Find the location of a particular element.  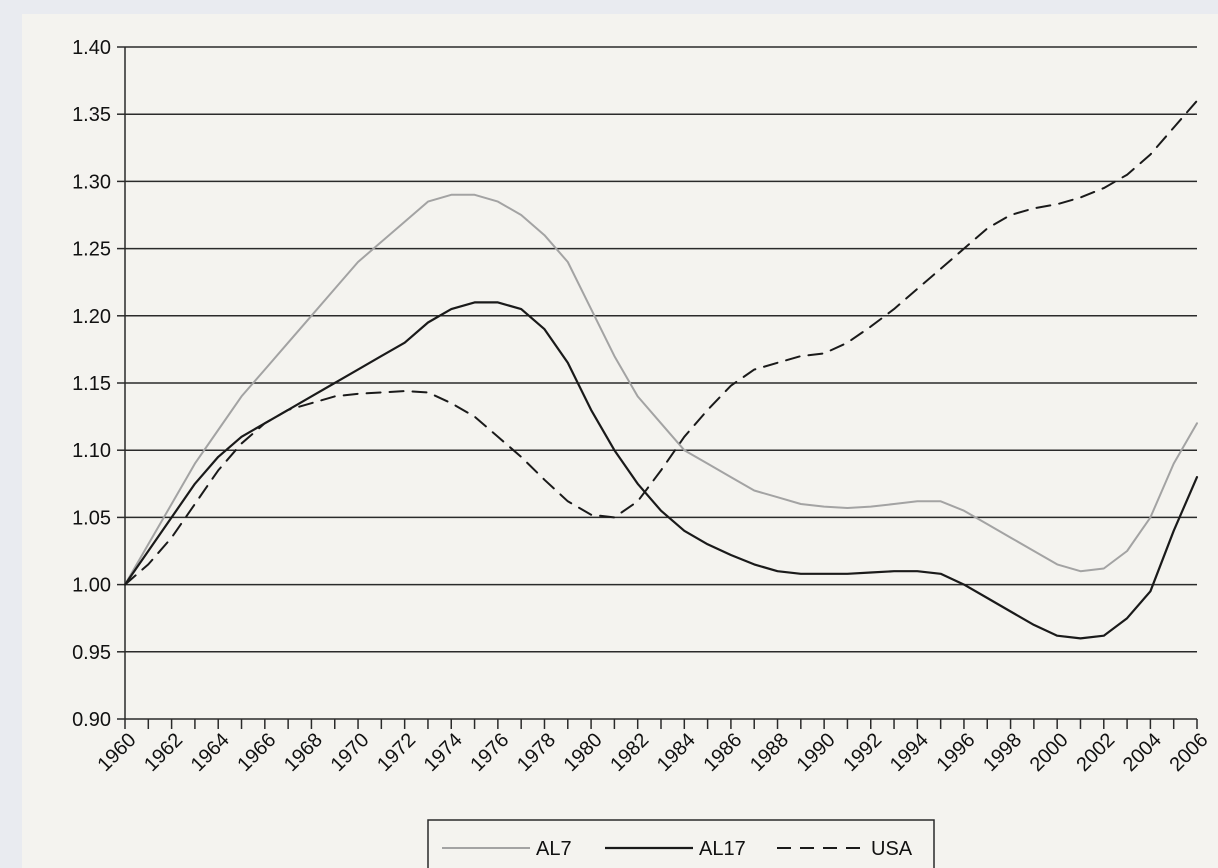

y-tick-label: 1.35 is located at coordinates (91, 115).